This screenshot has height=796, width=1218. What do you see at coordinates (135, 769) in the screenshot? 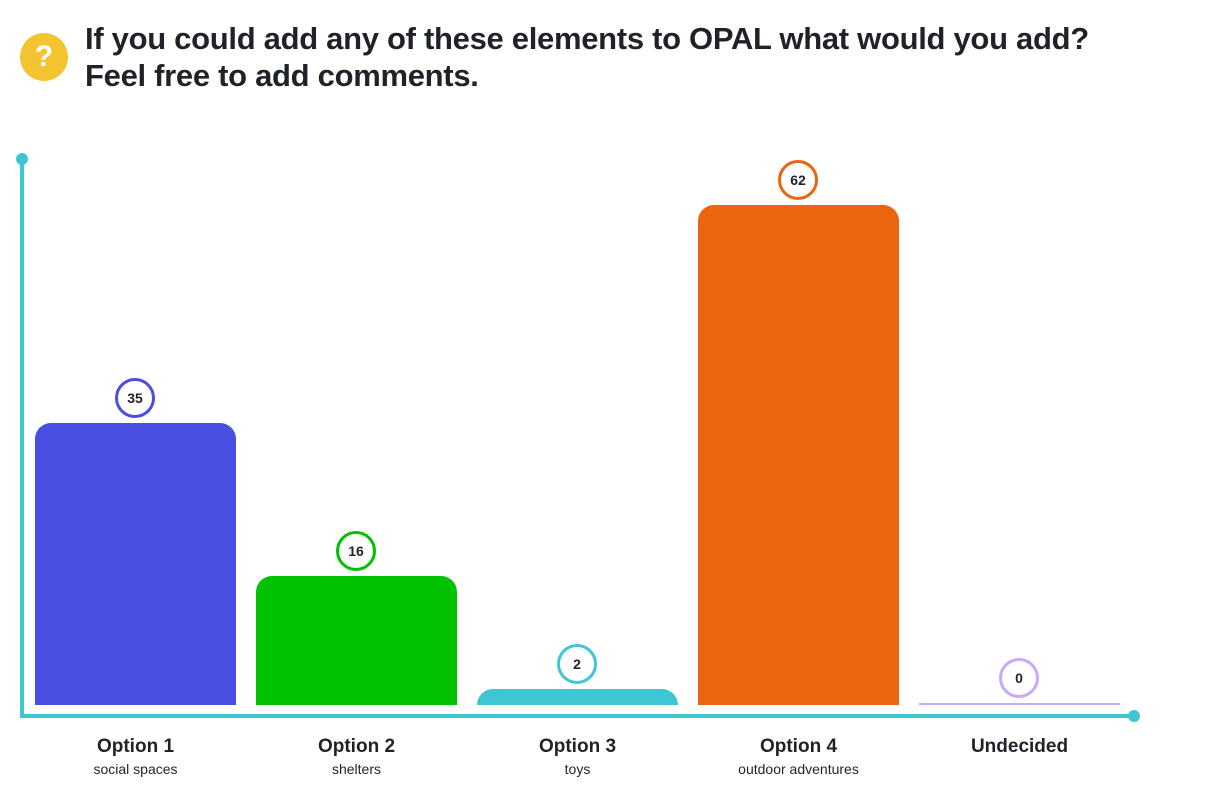
I see `category-subtitle: social spaces` at bounding box center [135, 769].